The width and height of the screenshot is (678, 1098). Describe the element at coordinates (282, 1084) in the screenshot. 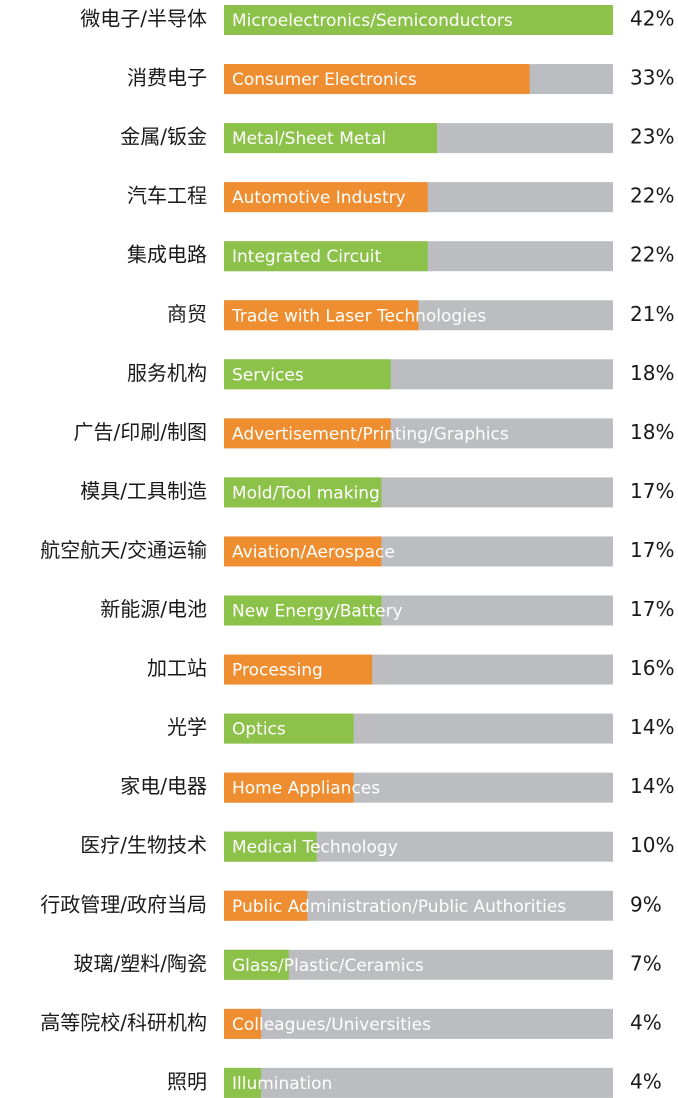

I see `bar-label: Illumination` at that location.